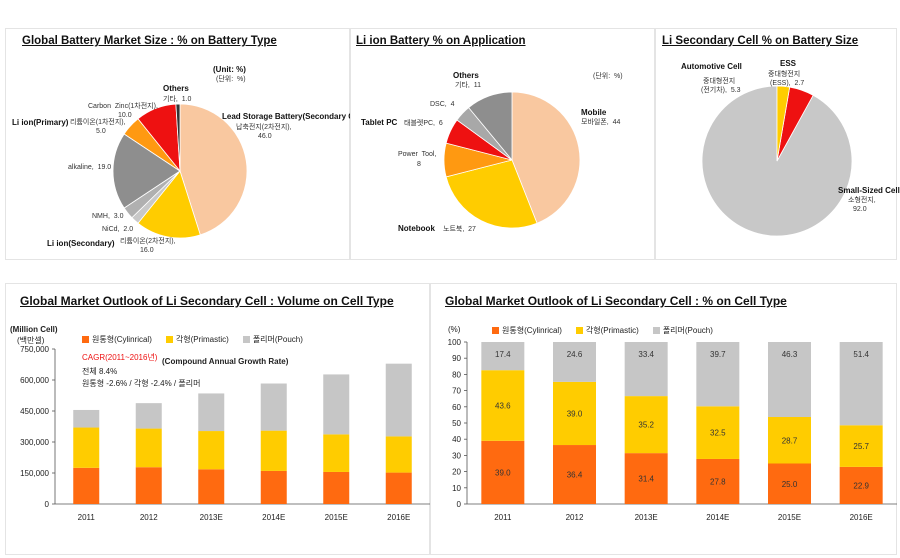 This screenshot has height=558, width=900. What do you see at coordinates (787, 83) in the screenshot?
I see `pie3-label-ess-line3: (ESS), 2.7` at bounding box center [787, 83].